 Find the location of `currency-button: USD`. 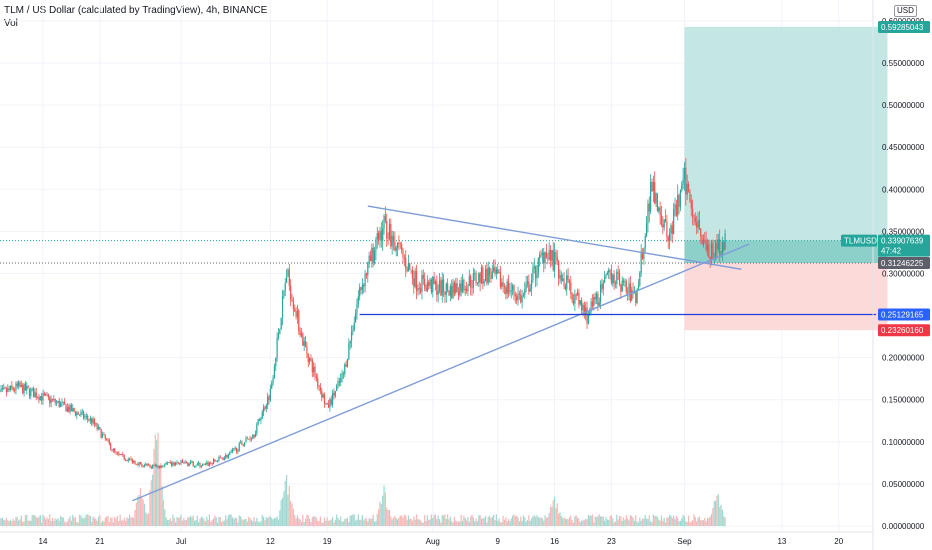

currency-button: USD is located at coordinates (905, 11).